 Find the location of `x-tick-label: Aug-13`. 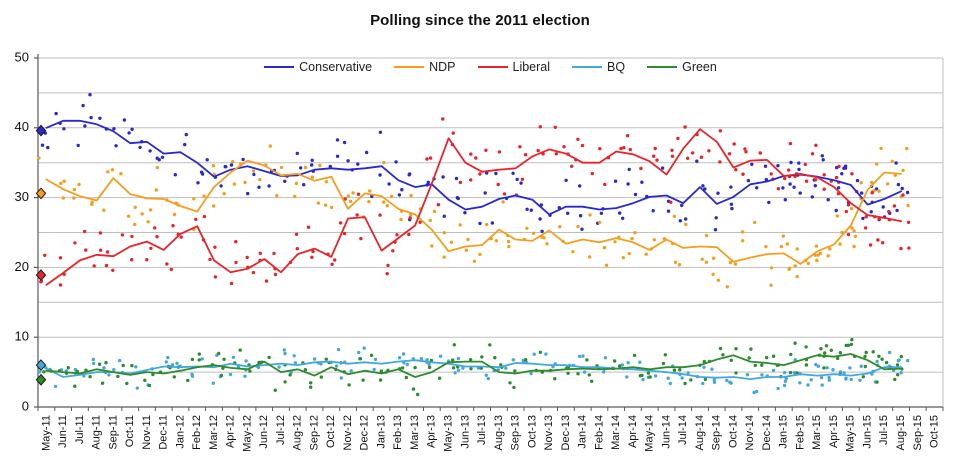

x-tick-label: Aug-13 is located at coordinates (499, 432).